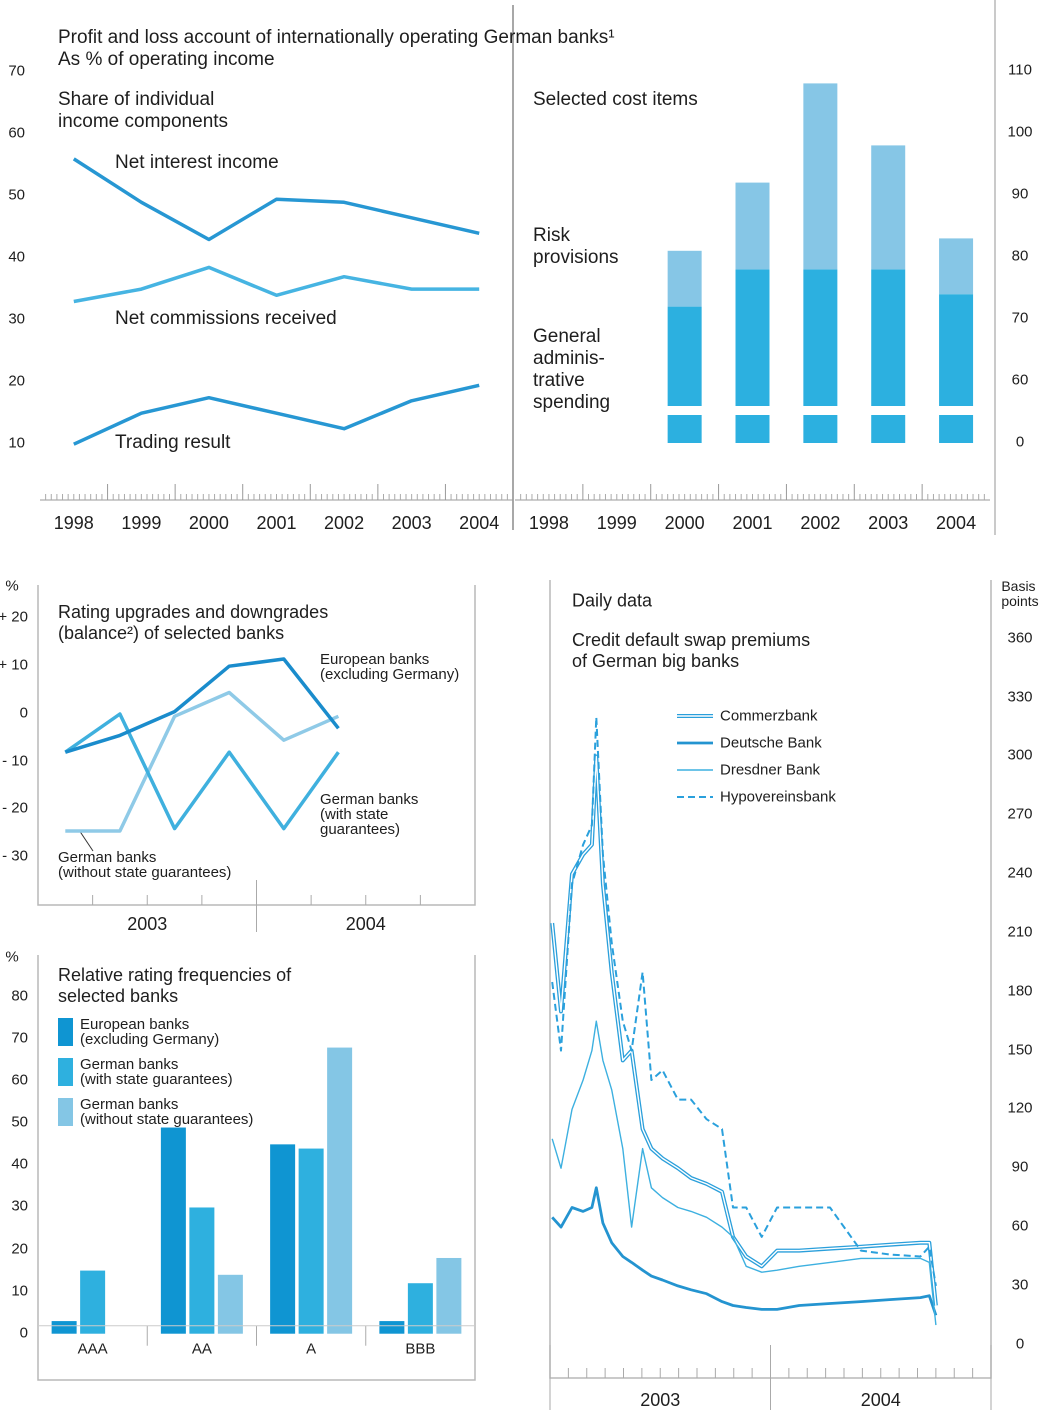  I want to click on x-tick-label: A, so click(311, 1349).